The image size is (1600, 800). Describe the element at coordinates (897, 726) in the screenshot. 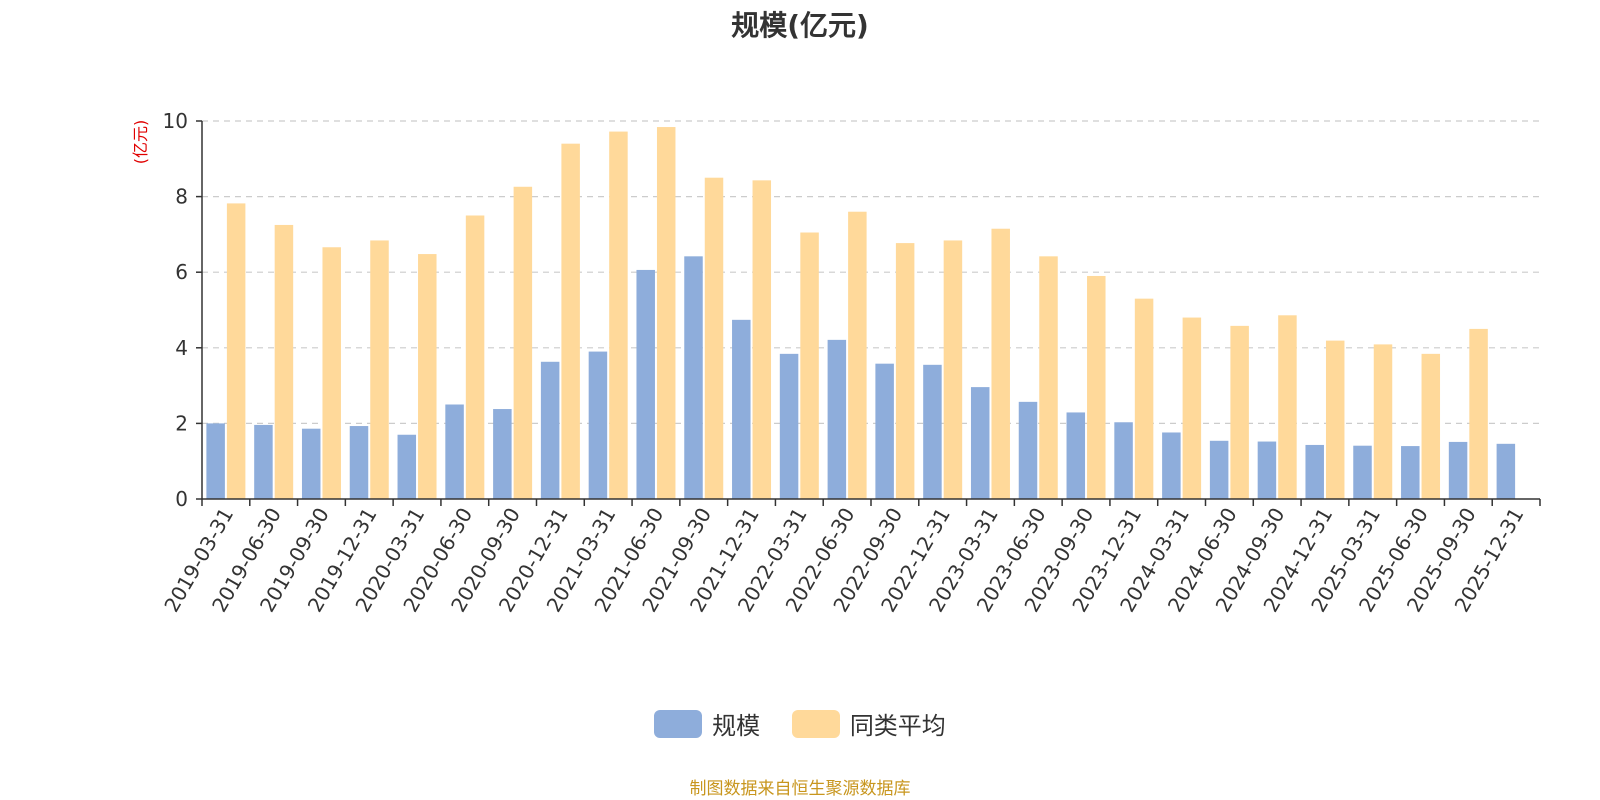

I see `legend-label-peer-average: 同类平均` at that location.